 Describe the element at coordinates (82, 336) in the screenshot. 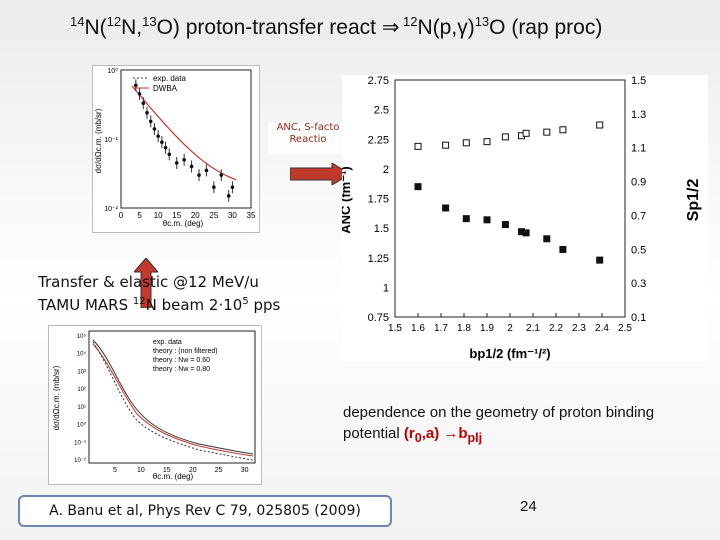

I see `elastic-y-tick: 10⁵` at that location.